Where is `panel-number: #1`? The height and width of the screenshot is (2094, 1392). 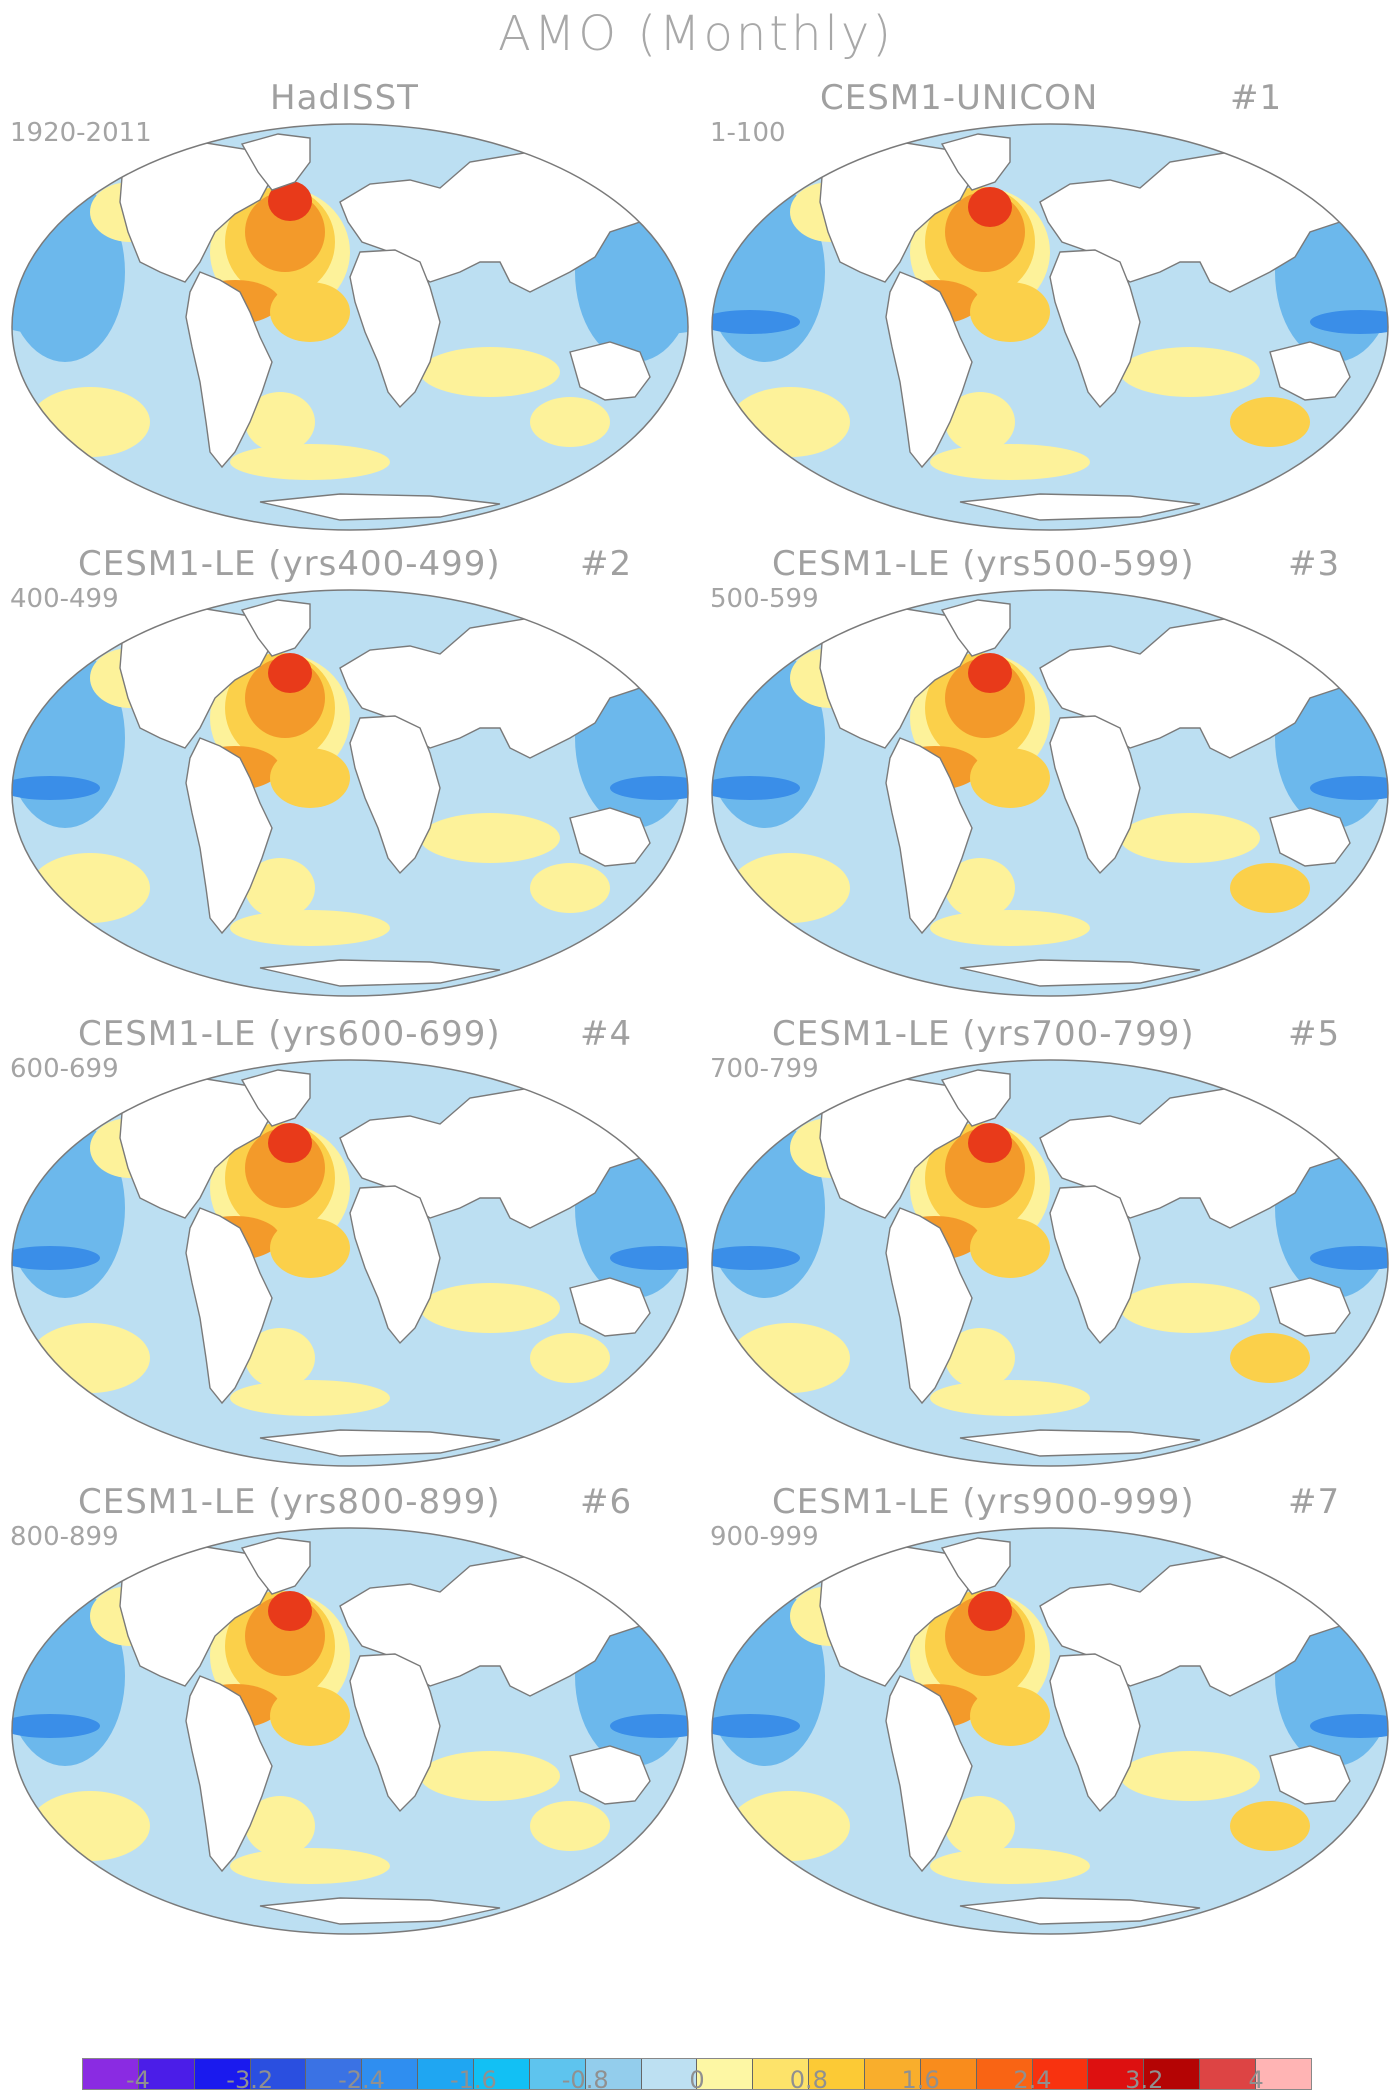
panel-number: #1 is located at coordinates (1256, 98).